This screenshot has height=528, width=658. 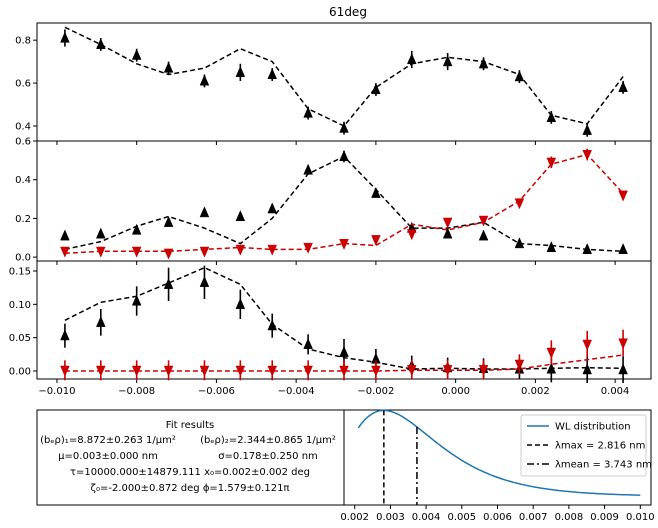 What do you see at coordinates (56, 391) in the screenshot?
I see `x-tick-label: −0.010` at bounding box center [56, 391].